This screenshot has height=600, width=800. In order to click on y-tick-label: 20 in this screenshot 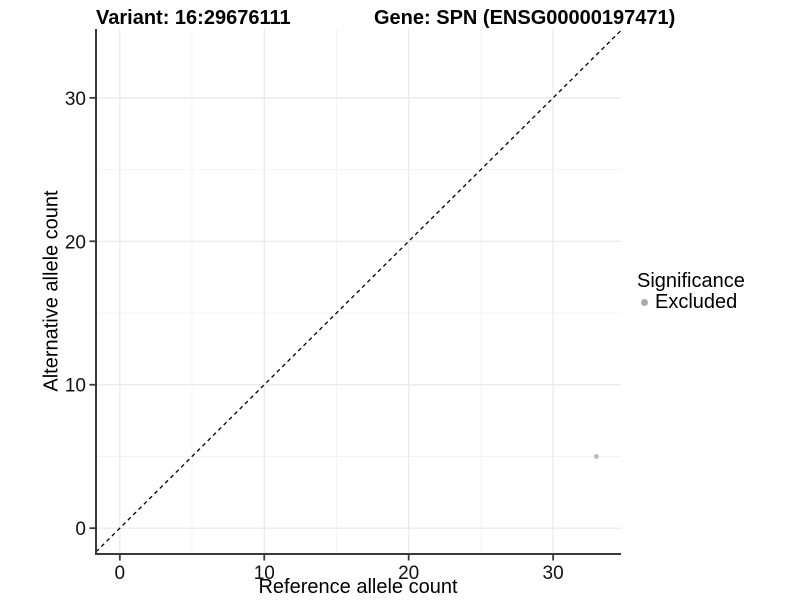, I will do `click(75, 242)`.